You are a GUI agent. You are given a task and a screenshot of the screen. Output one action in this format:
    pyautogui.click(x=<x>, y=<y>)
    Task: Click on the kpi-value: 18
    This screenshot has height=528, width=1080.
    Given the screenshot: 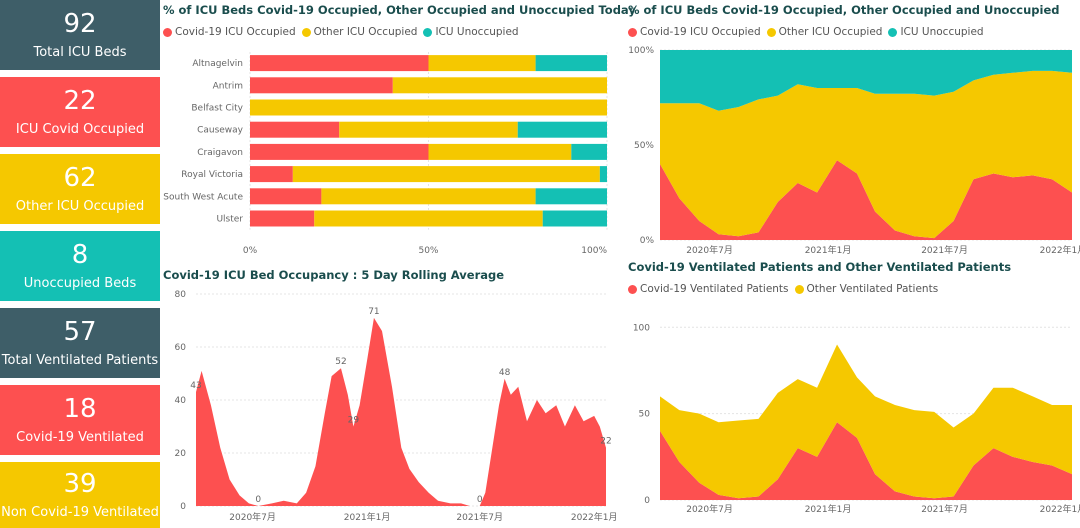 What is the action you would take?
    pyautogui.click(x=80, y=409)
    